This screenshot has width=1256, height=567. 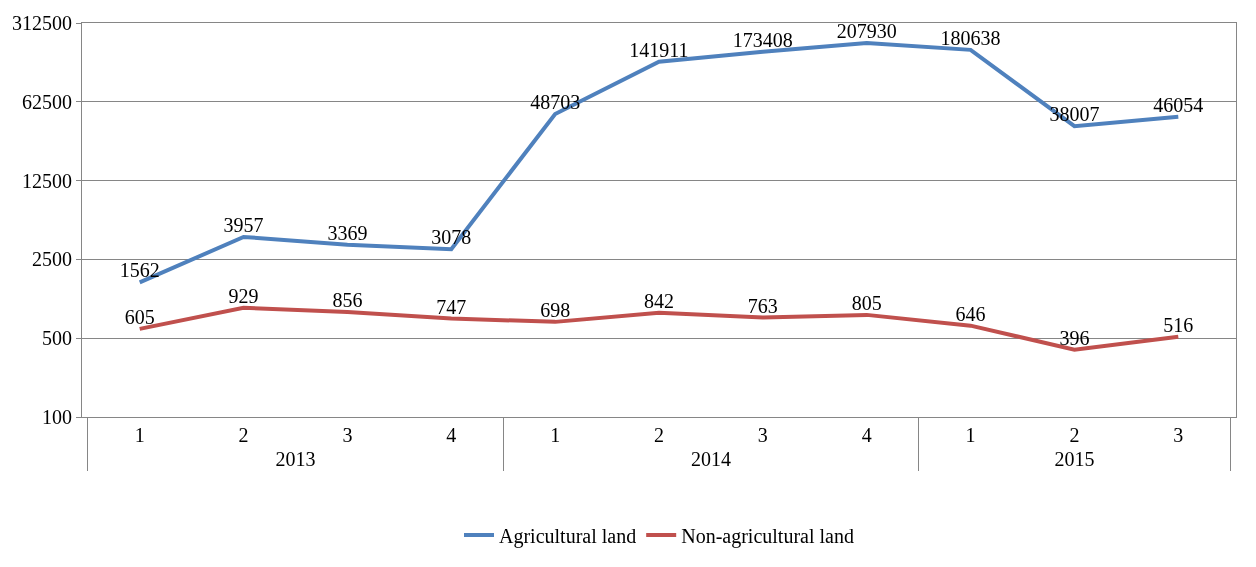 I want to click on data-label: 46054, so click(x=1178, y=104).